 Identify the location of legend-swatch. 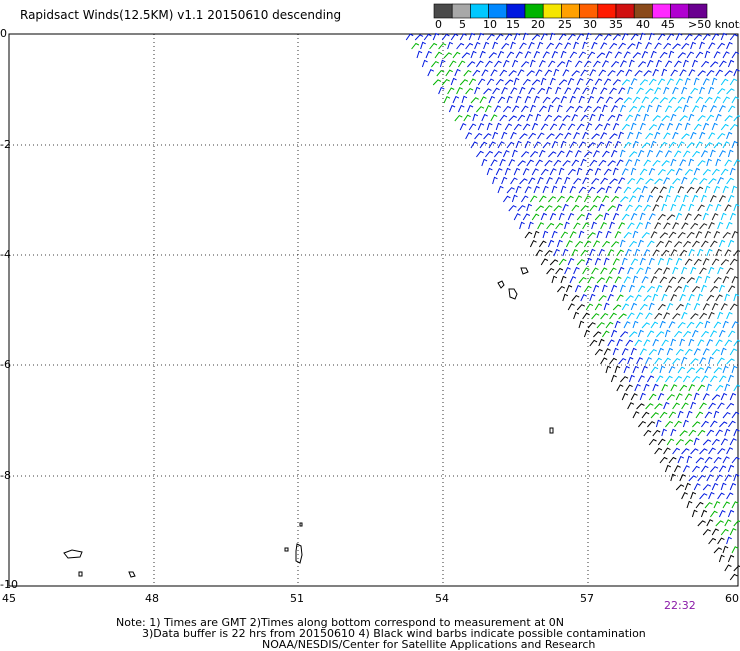
(443, 11).